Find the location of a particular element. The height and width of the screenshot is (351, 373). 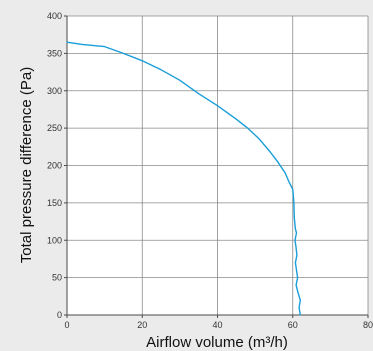

y-tick-label: 0 is located at coordinates (59, 315).